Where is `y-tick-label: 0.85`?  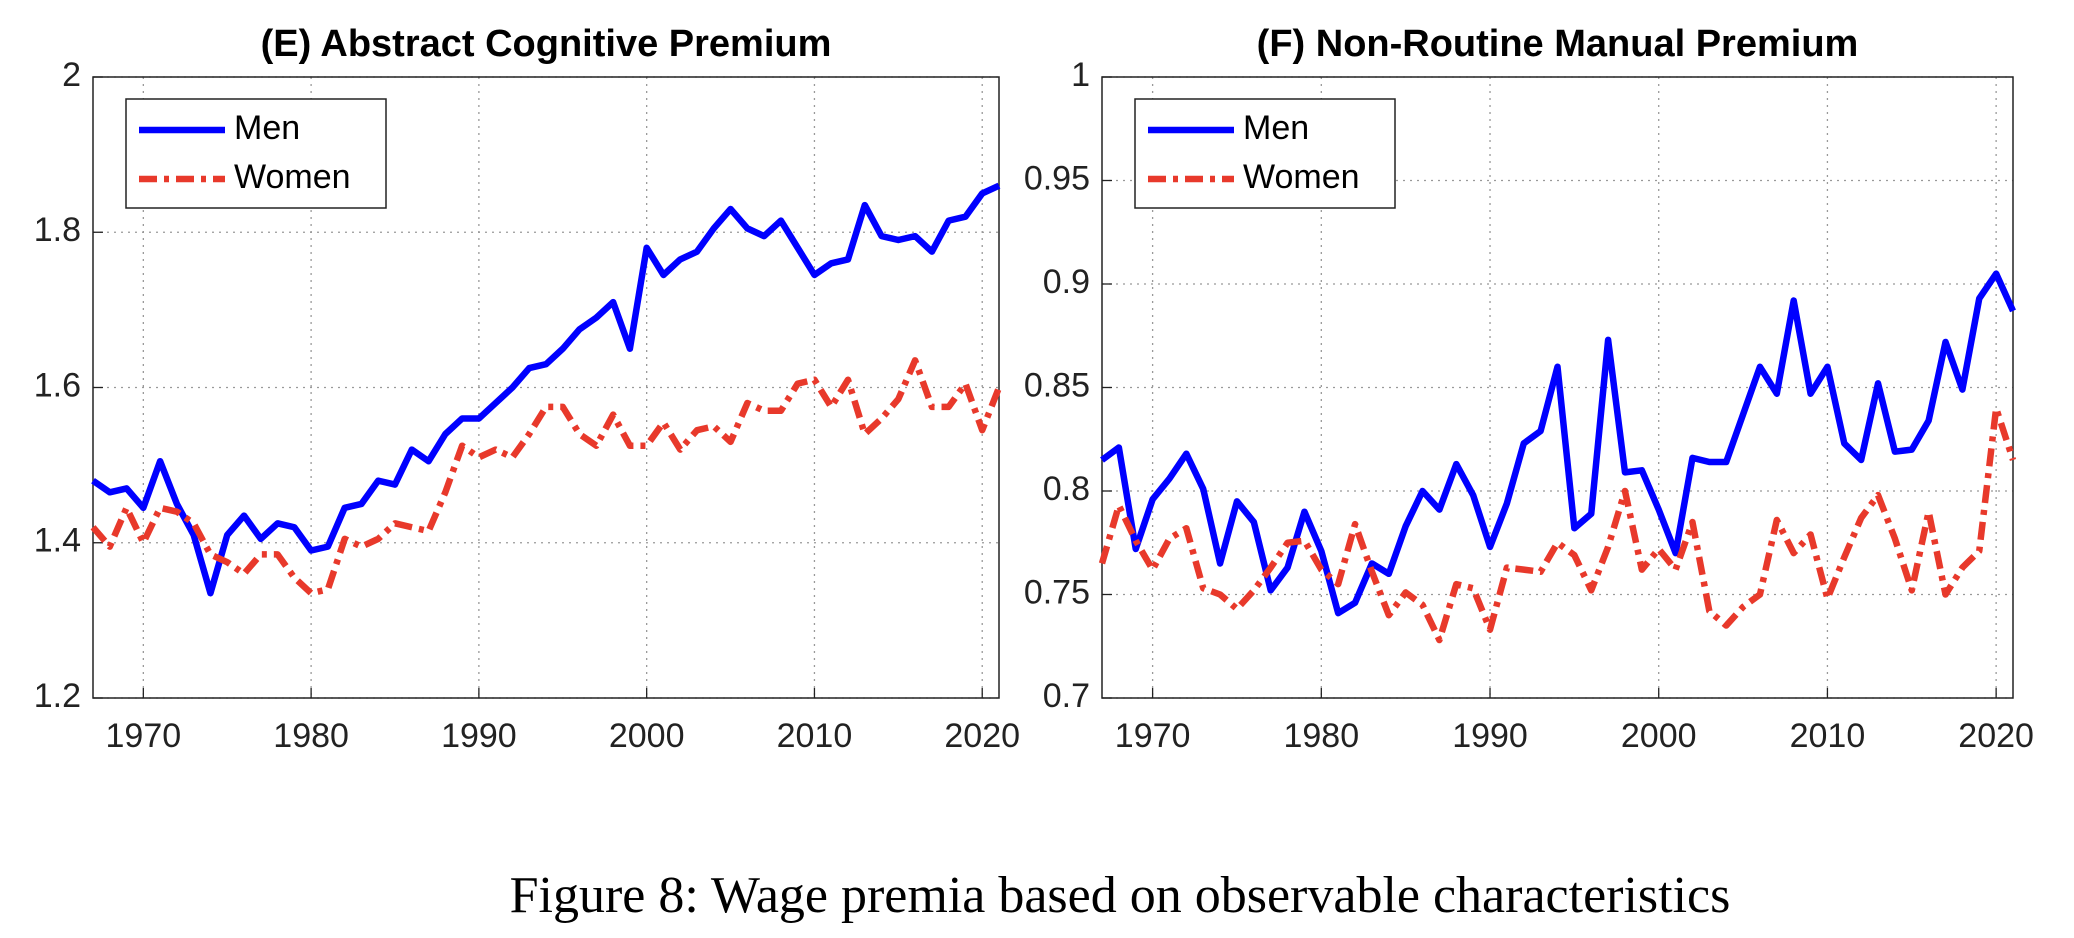 y-tick-label: 0.85 is located at coordinates (1057, 385).